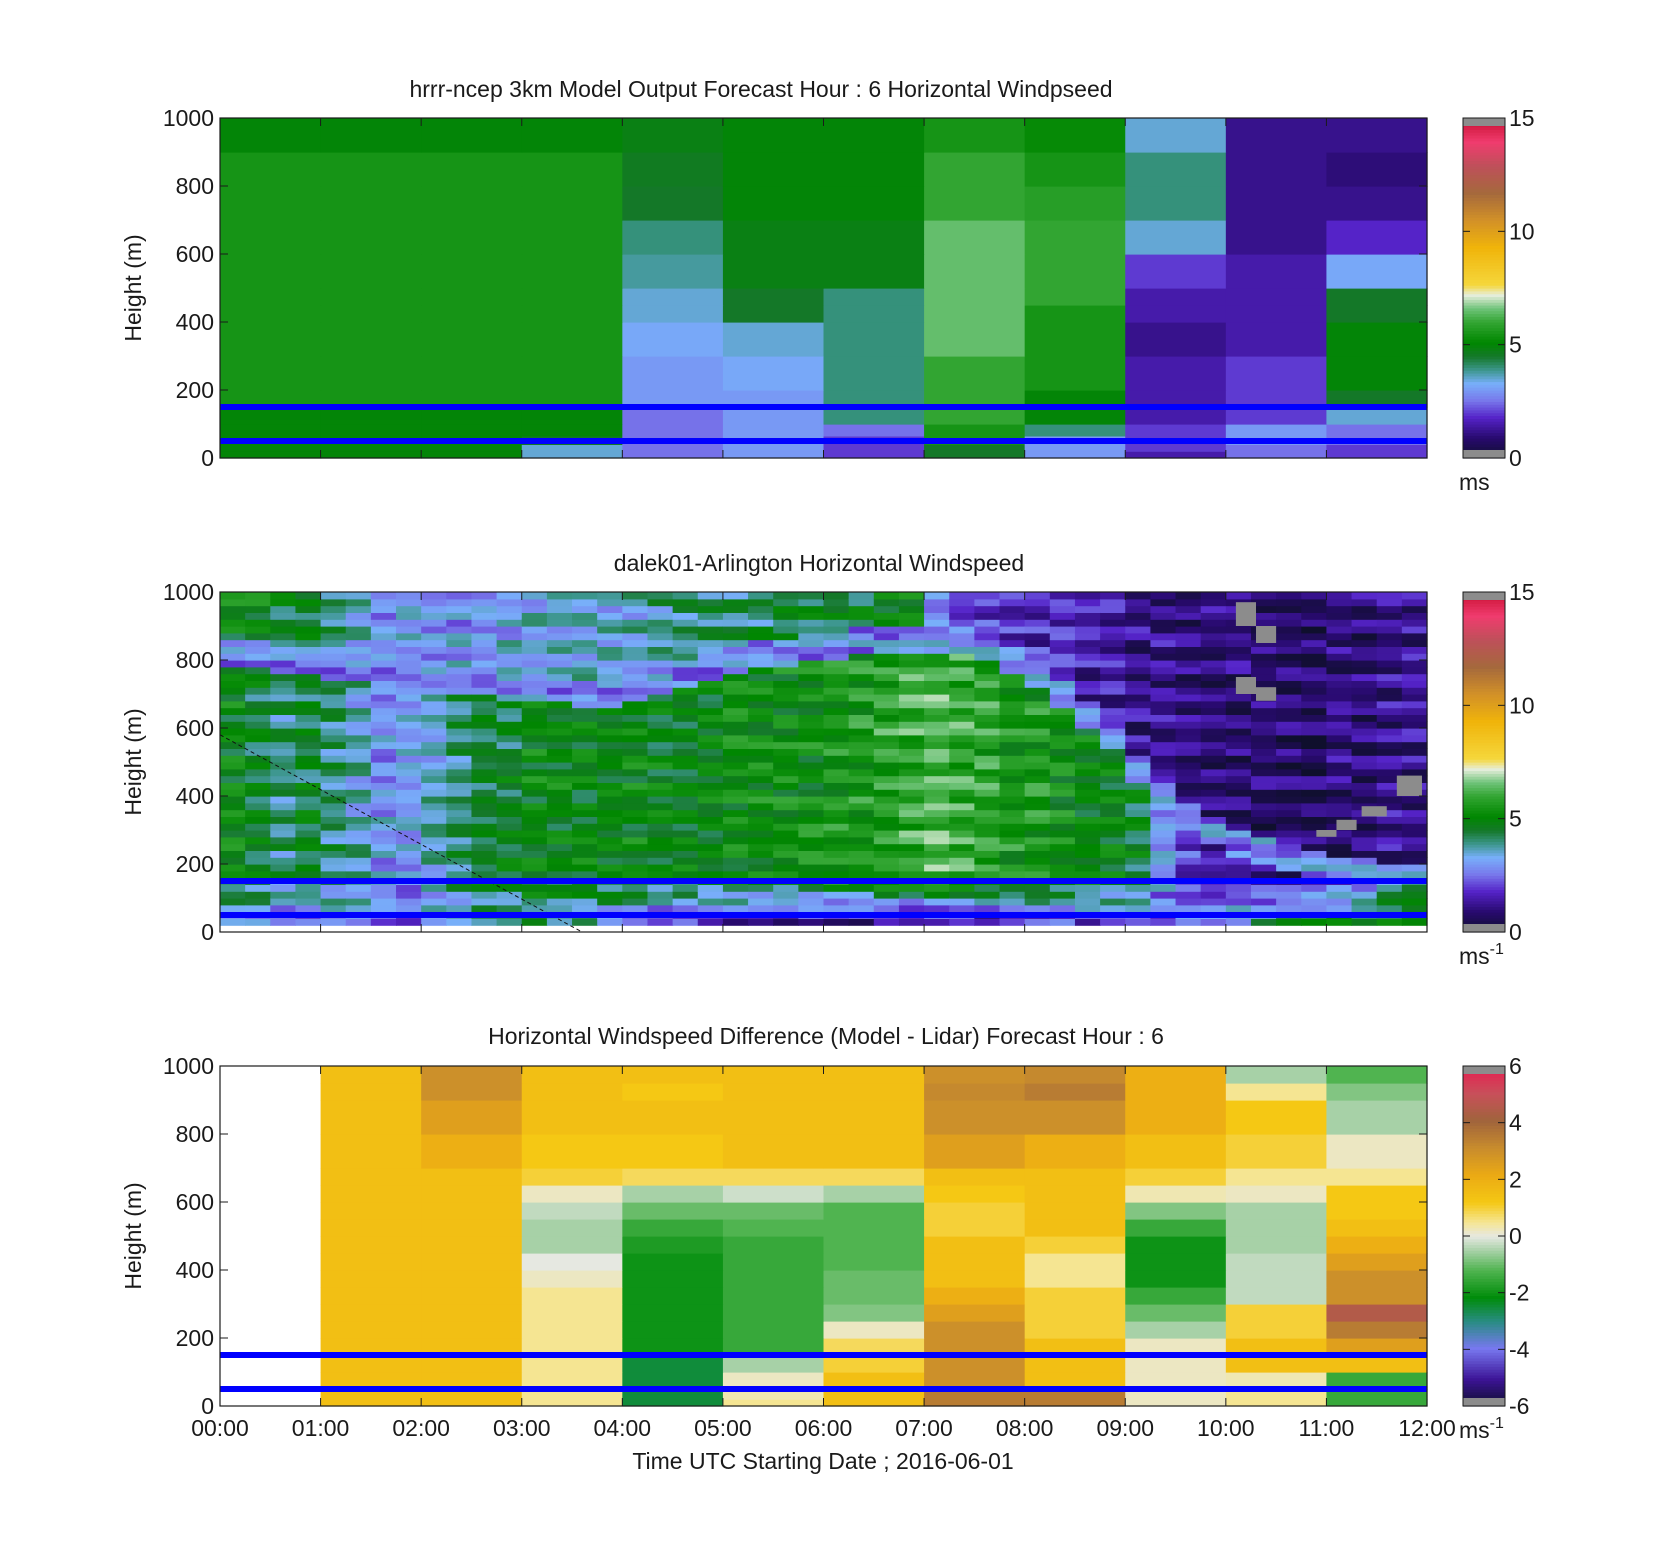 This screenshot has width=1680, height=1566. Describe the element at coordinates (133, 1235) in the screenshot. I see `y-axis-label: Height (m)` at that location.